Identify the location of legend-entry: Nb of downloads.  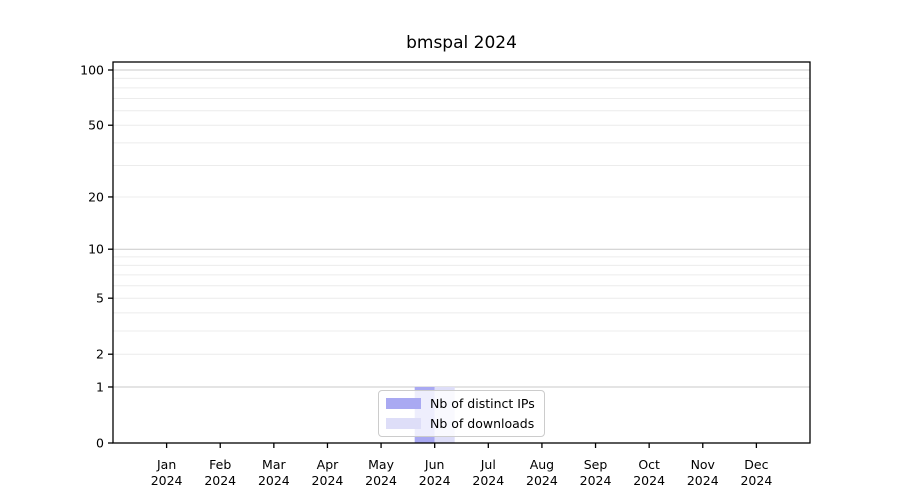
(460, 423).